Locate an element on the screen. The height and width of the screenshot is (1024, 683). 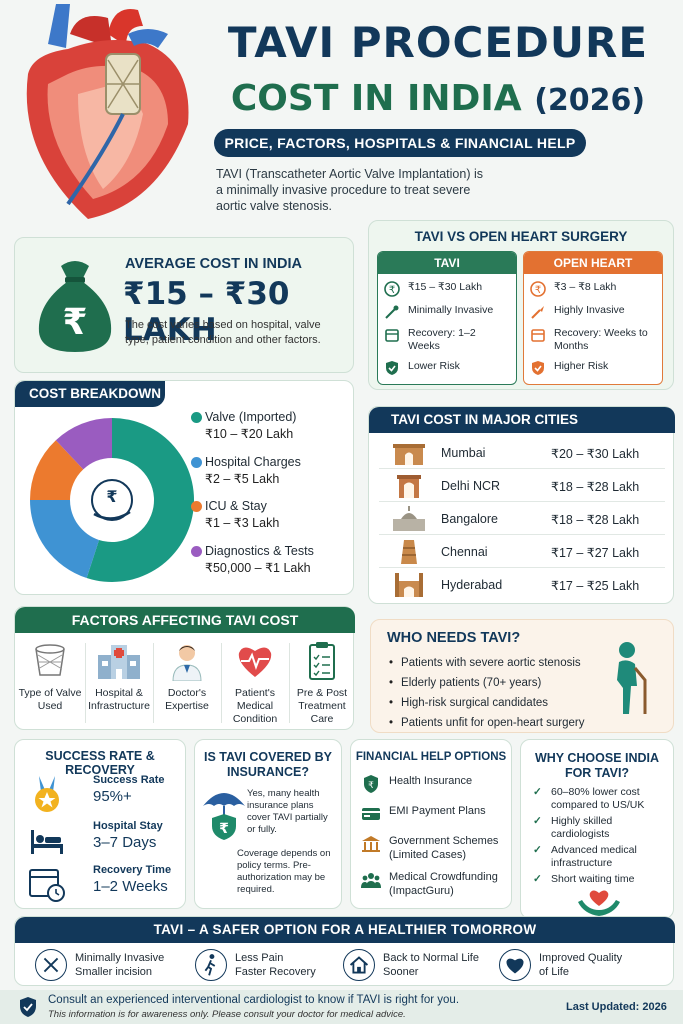
rupee-coin-icon: ₹ is located at coordinates (392, 289).